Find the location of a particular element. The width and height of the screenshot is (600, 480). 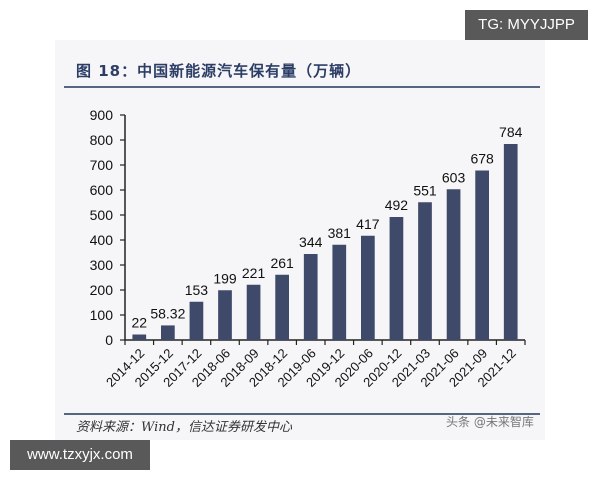

bar-value-label: 344 is located at coordinates (311, 242).